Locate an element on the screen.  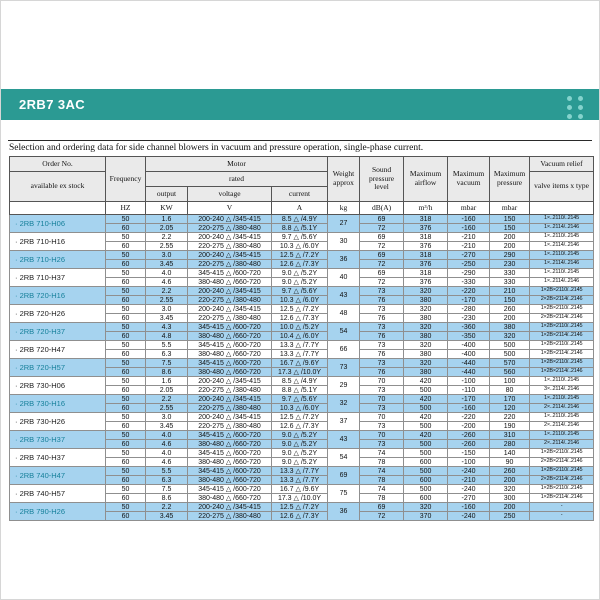
divider is located at coordinates (300, 140).